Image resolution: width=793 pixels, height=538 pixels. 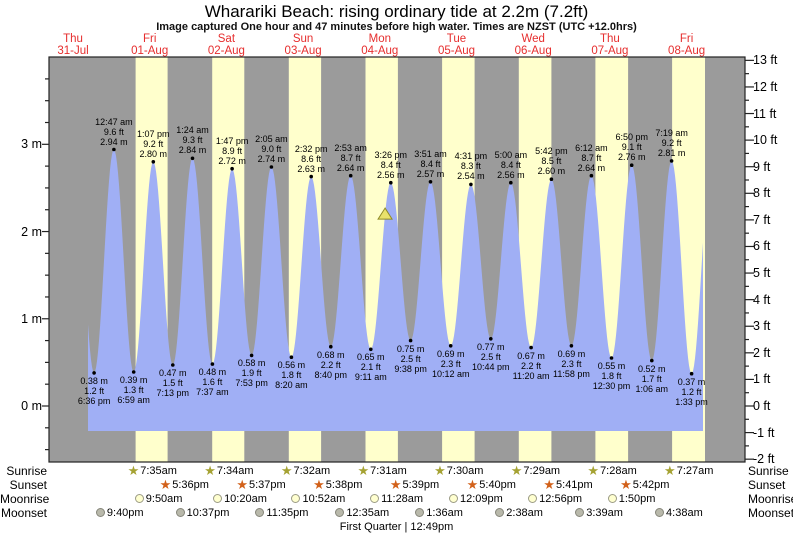 What do you see at coordinates (765, 140) in the screenshot?
I see `y-axis-right-tick-label: 10 ft` at bounding box center [765, 140].